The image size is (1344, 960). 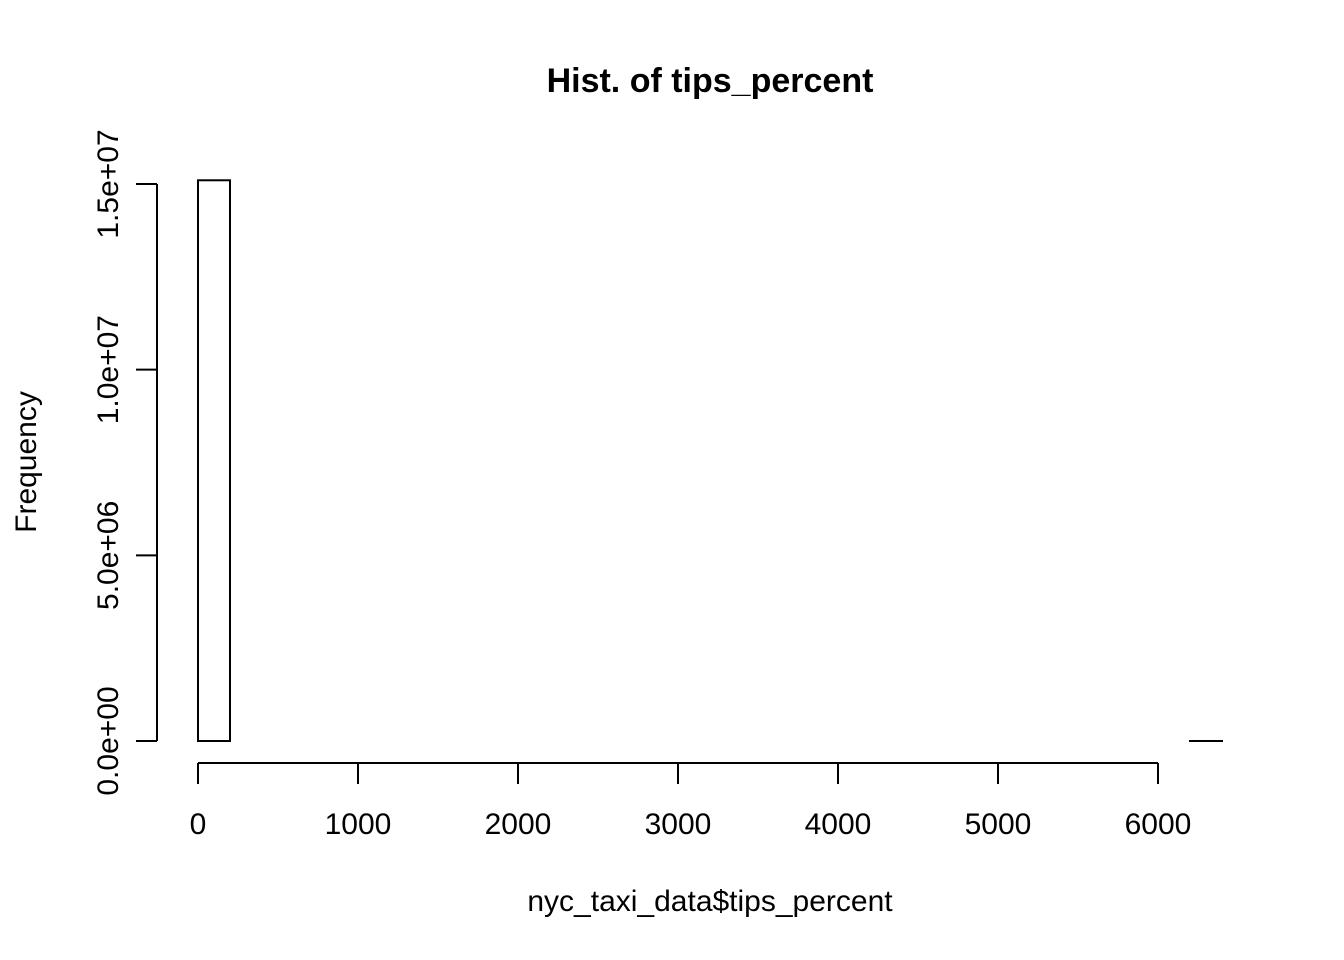 What do you see at coordinates (678, 824) in the screenshot?
I see `x-tick-label: 3000` at bounding box center [678, 824].